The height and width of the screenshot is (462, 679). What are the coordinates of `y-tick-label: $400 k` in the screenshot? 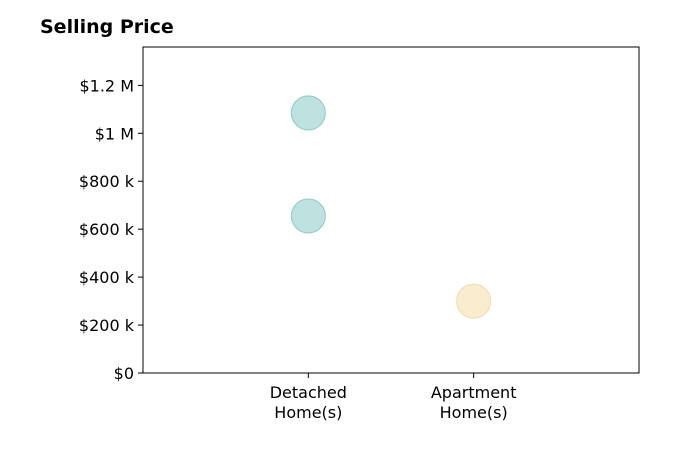 It's located at (107, 277).